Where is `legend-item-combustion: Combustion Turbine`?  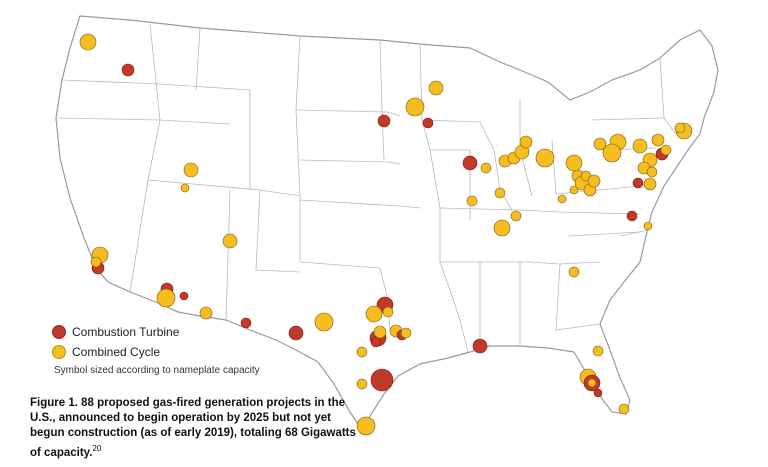
legend-item-combustion: Combustion Turbine is located at coordinates (182, 332).